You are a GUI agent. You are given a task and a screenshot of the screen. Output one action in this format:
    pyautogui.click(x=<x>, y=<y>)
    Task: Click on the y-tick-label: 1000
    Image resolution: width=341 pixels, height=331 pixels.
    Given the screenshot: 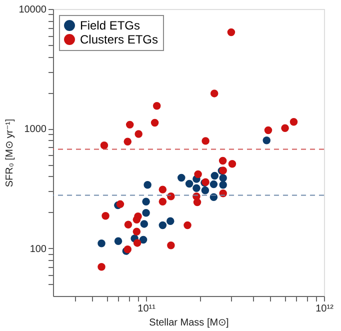 What is the action you would take?
    pyautogui.click(x=35, y=130)
    